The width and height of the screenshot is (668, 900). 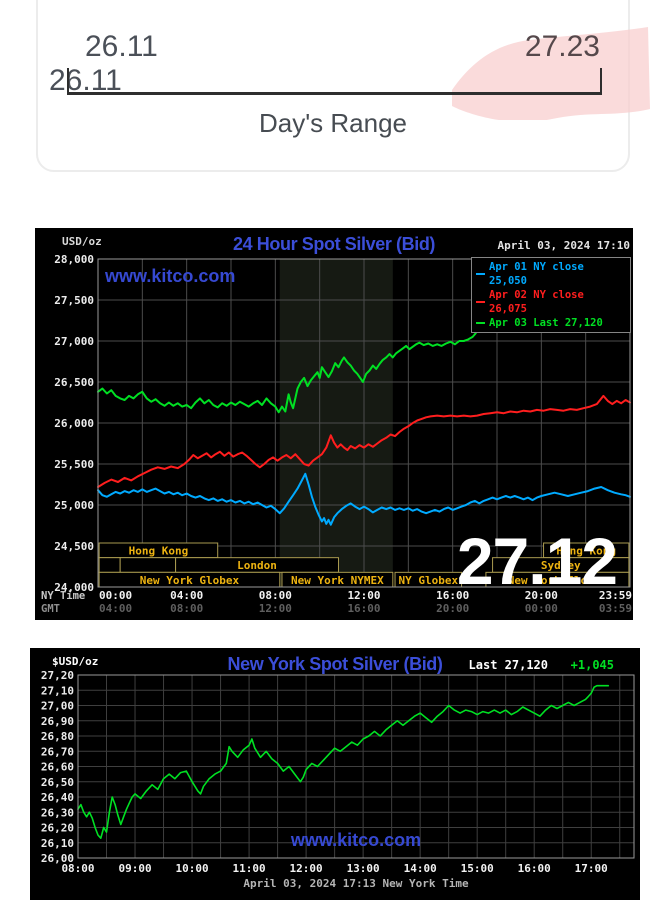 What do you see at coordinates (249, 868) in the screenshot?
I see `x-tick-label: 11:00` at bounding box center [249, 868].